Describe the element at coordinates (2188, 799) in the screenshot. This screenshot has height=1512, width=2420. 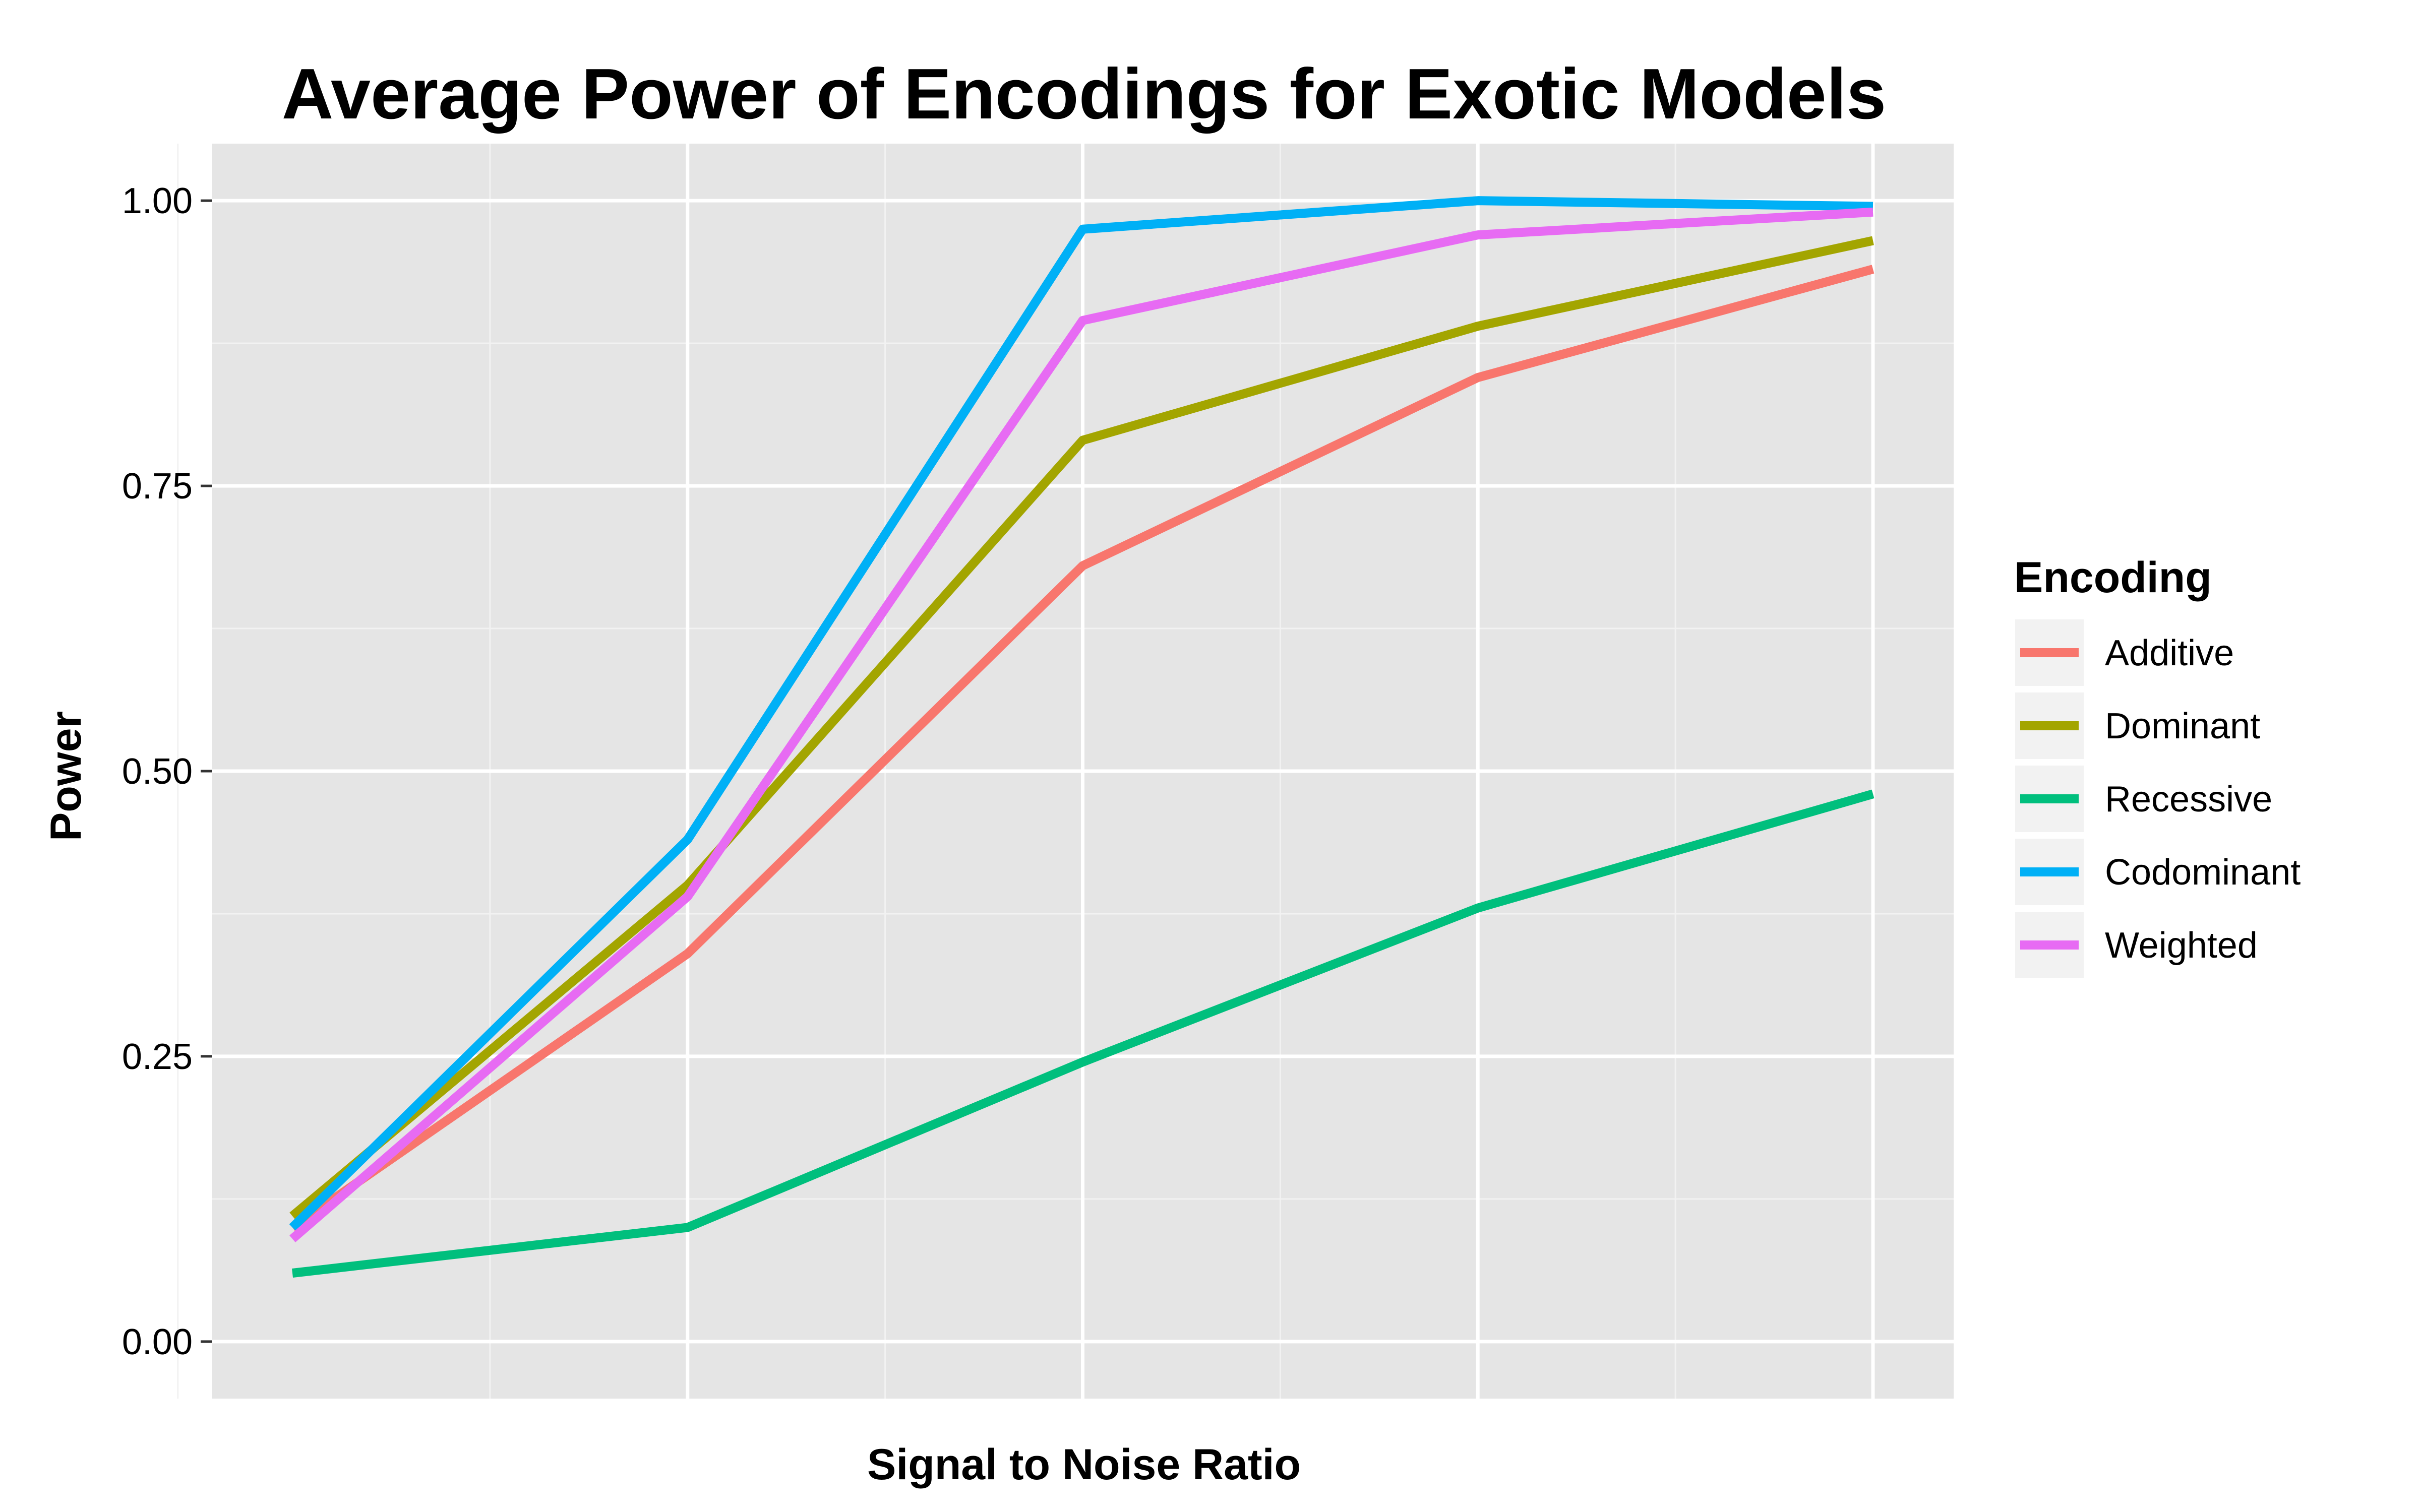
I see `legend-label: Recessive` at that location.